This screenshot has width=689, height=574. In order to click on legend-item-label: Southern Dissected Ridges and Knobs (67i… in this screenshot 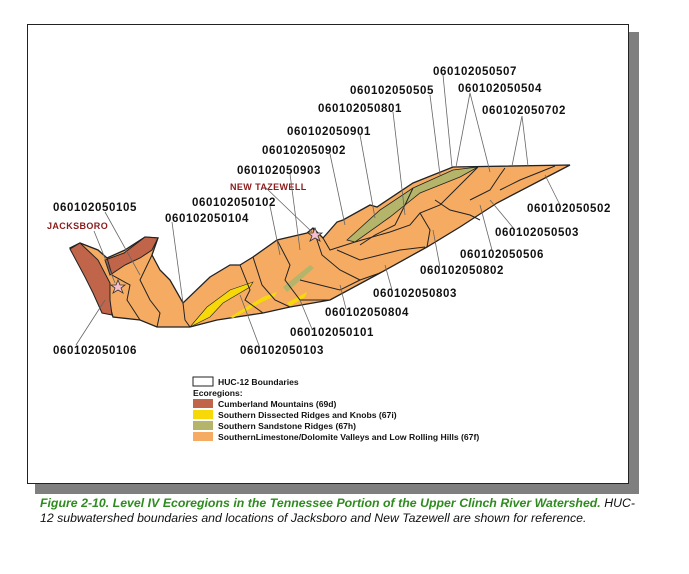, I will do `click(307, 415)`.